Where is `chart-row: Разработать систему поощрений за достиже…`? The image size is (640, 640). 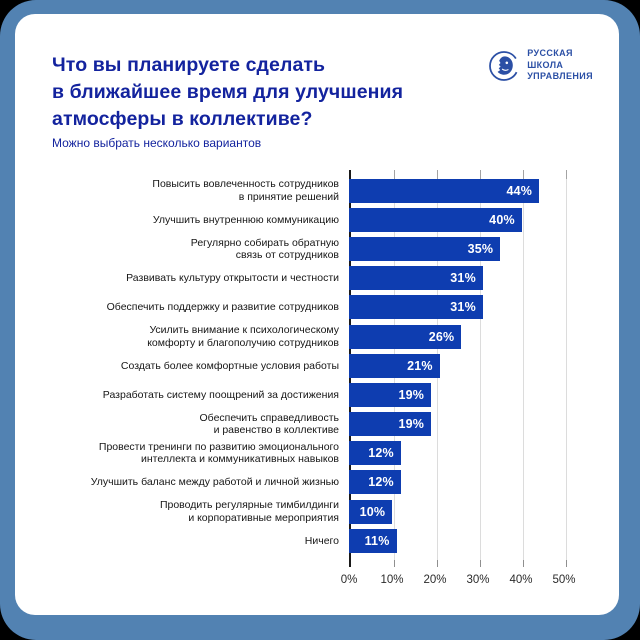
chart-row: Разработать систему поощрений за достиже… is located at coordinates (290, 394).